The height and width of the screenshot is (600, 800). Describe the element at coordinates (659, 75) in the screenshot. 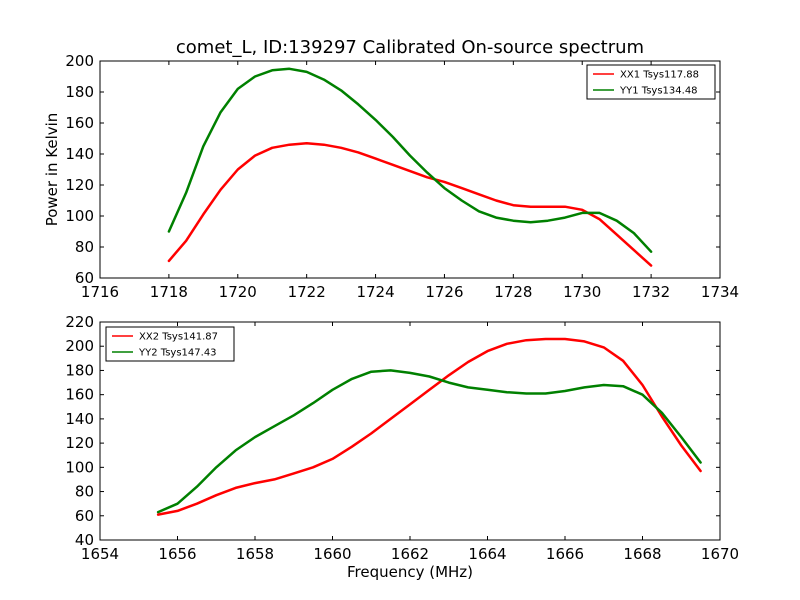

I see `top-legend-label-0: XX1 Tsys117.88` at that location.